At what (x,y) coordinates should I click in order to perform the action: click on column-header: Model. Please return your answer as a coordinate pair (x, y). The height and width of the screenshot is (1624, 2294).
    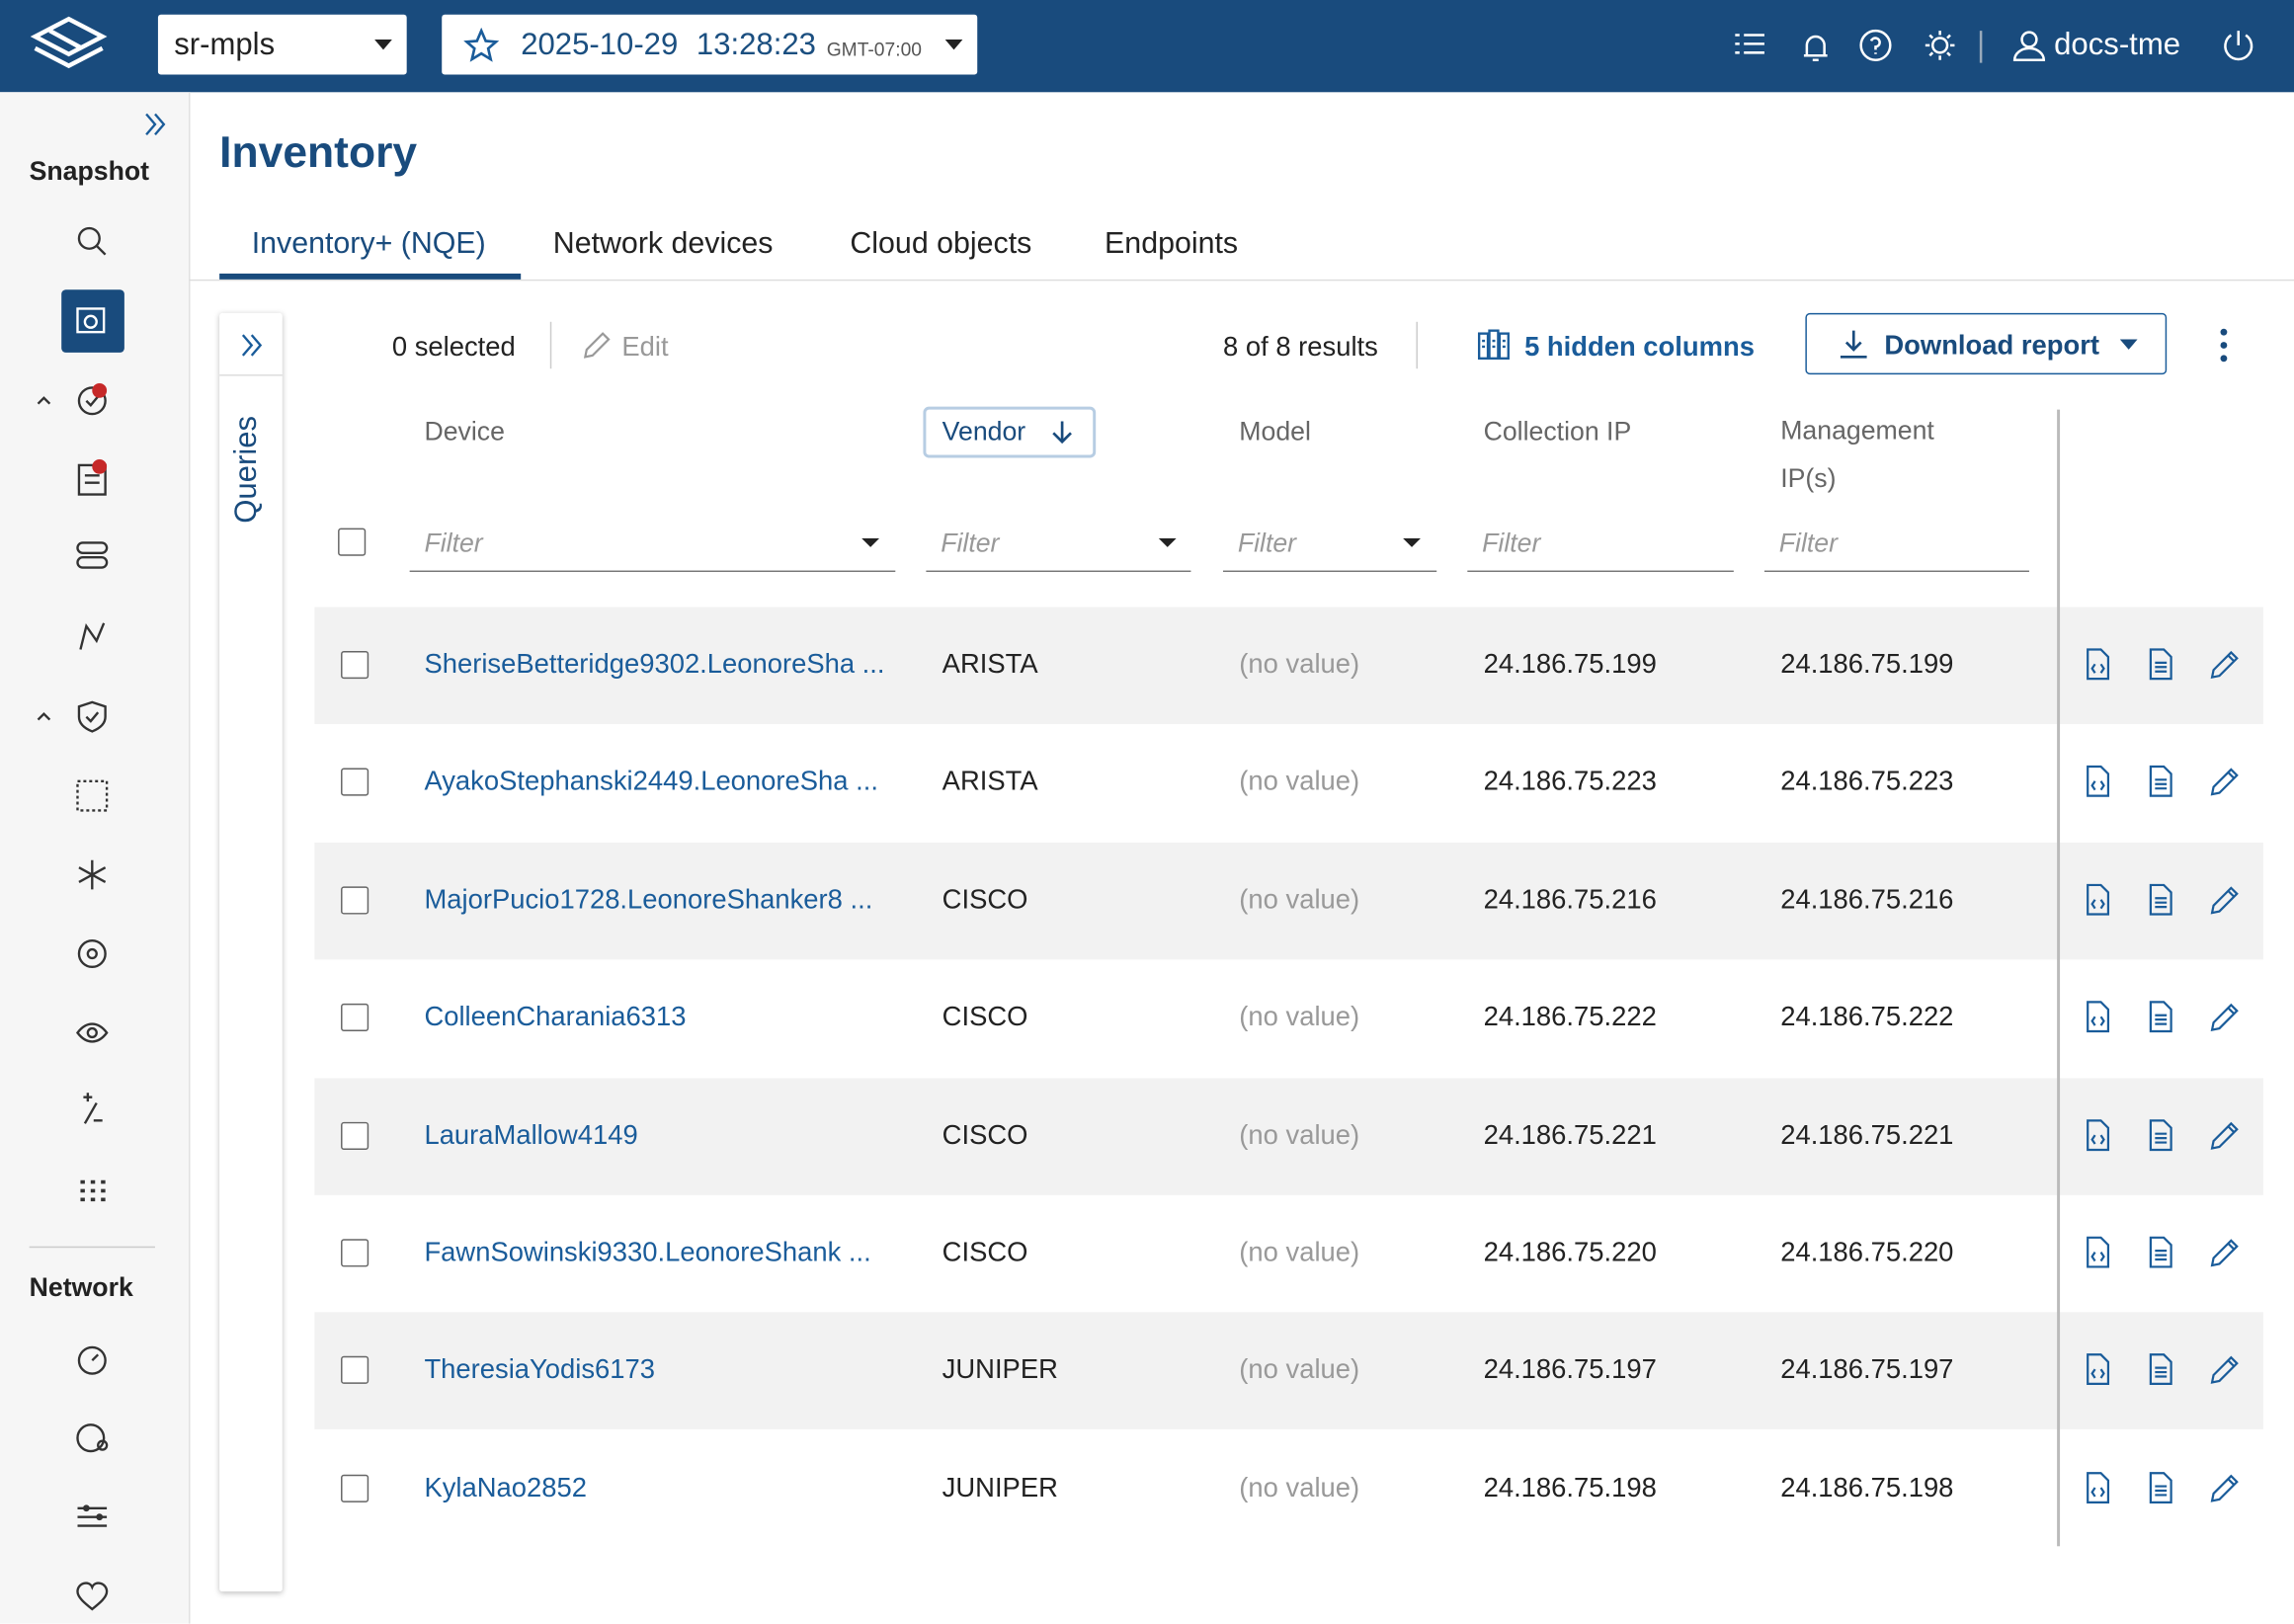
    Looking at the image, I should click on (1275, 432).